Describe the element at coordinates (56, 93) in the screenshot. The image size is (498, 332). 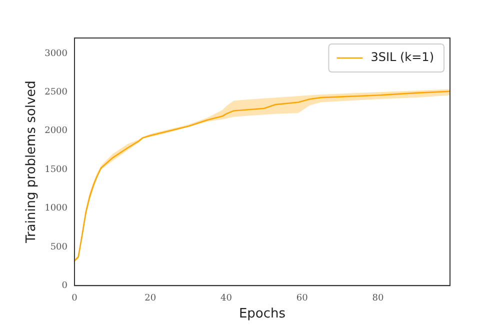
I see `y-tick-label: 2500` at that location.